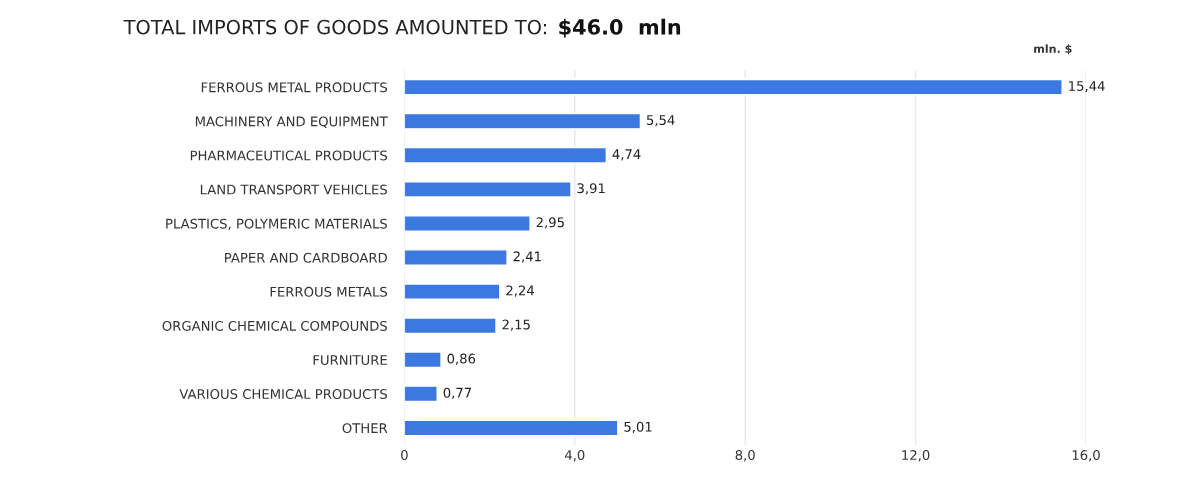  What do you see at coordinates (745, 456) in the screenshot?
I see `x-tick-label: 8,0` at bounding box center [745, 456].